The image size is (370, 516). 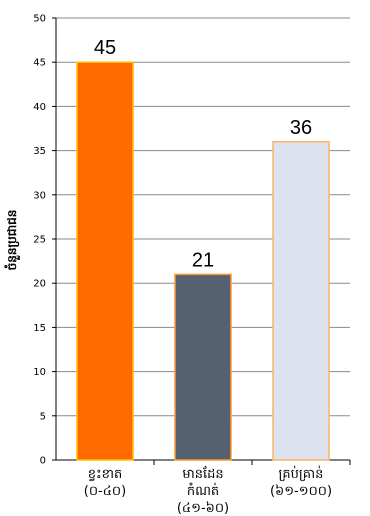 I want to click on category-label: (៤១-៦០), so click(x=203, y=508).